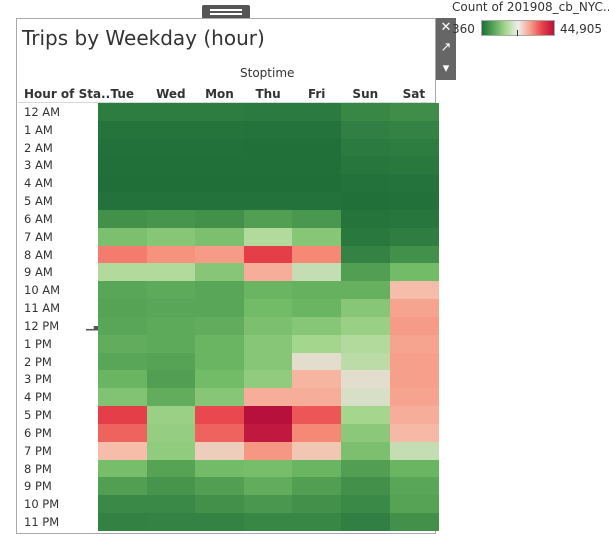 Image resolution: width=609 pixels, height=549 pixels. What do you see at coordinates (446, 27) in the screenshot?
I see `close-icon: ✕` at bounding box center [446, 27].